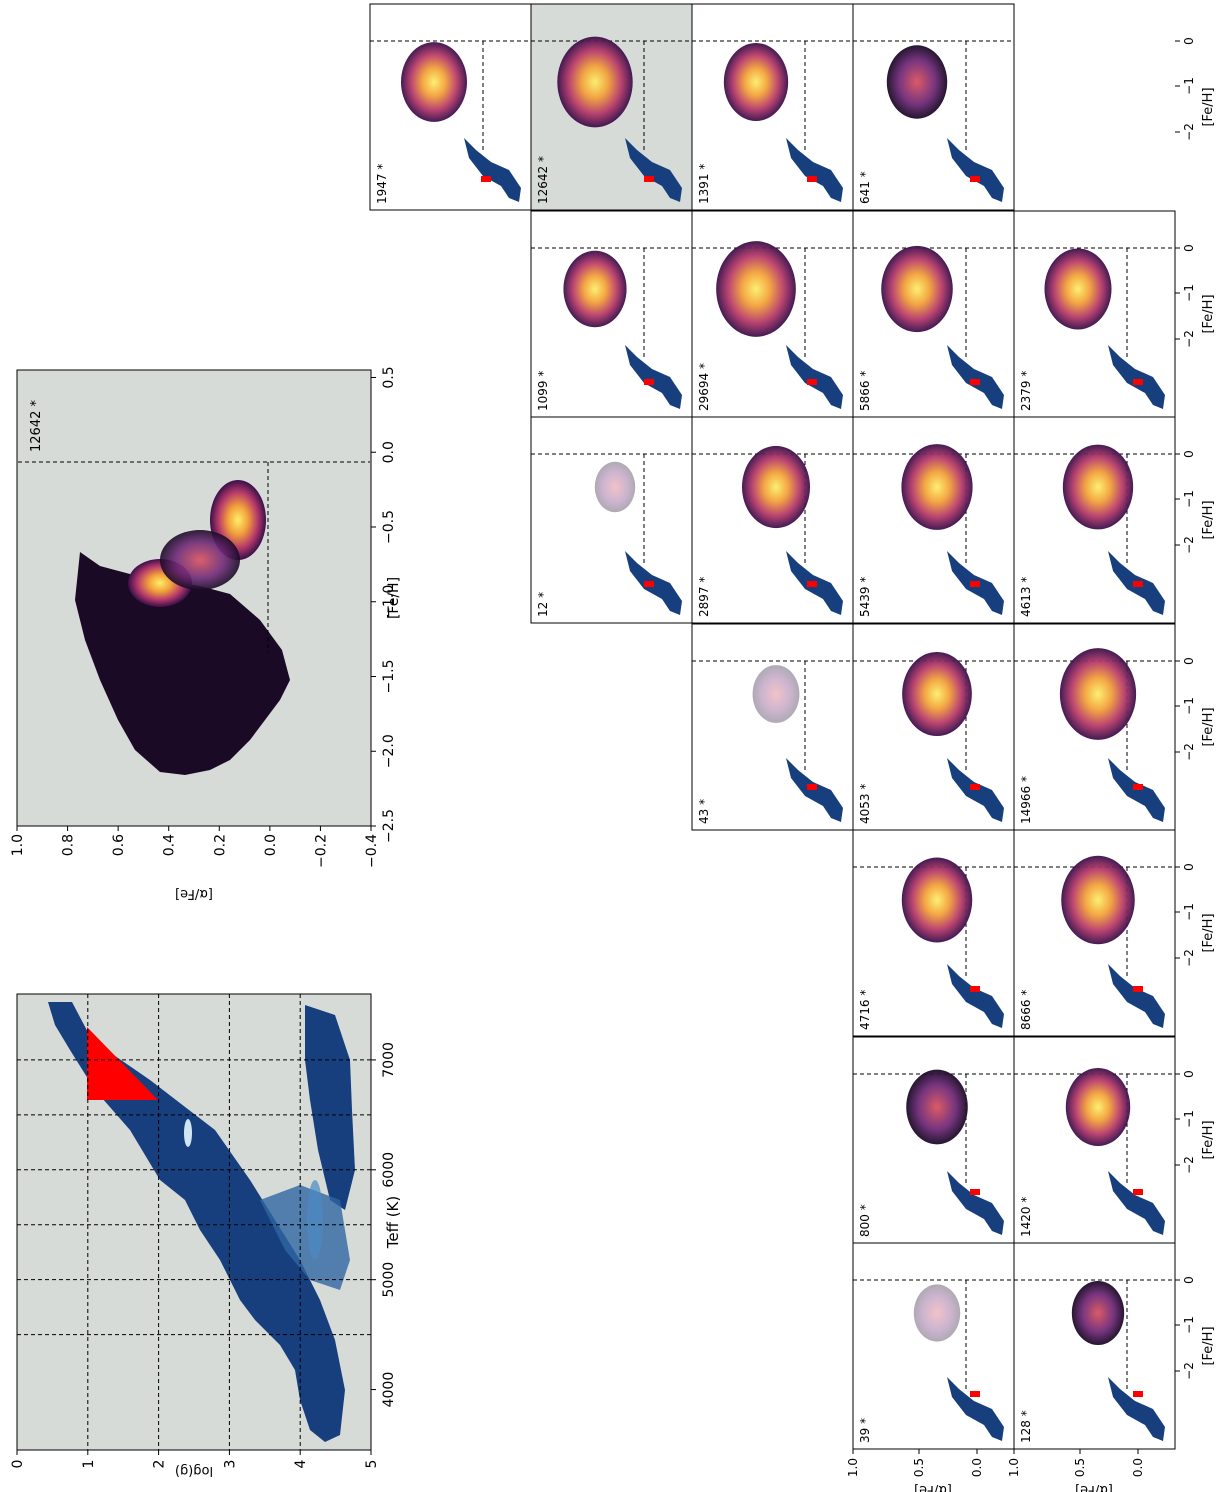 The height and width of the screenshot is (1492, 1222). What do you see at coordinates (865, 597) in the screenshot?
I see `grid-panel-count: 5439 *` at bounding box center [865, 597].